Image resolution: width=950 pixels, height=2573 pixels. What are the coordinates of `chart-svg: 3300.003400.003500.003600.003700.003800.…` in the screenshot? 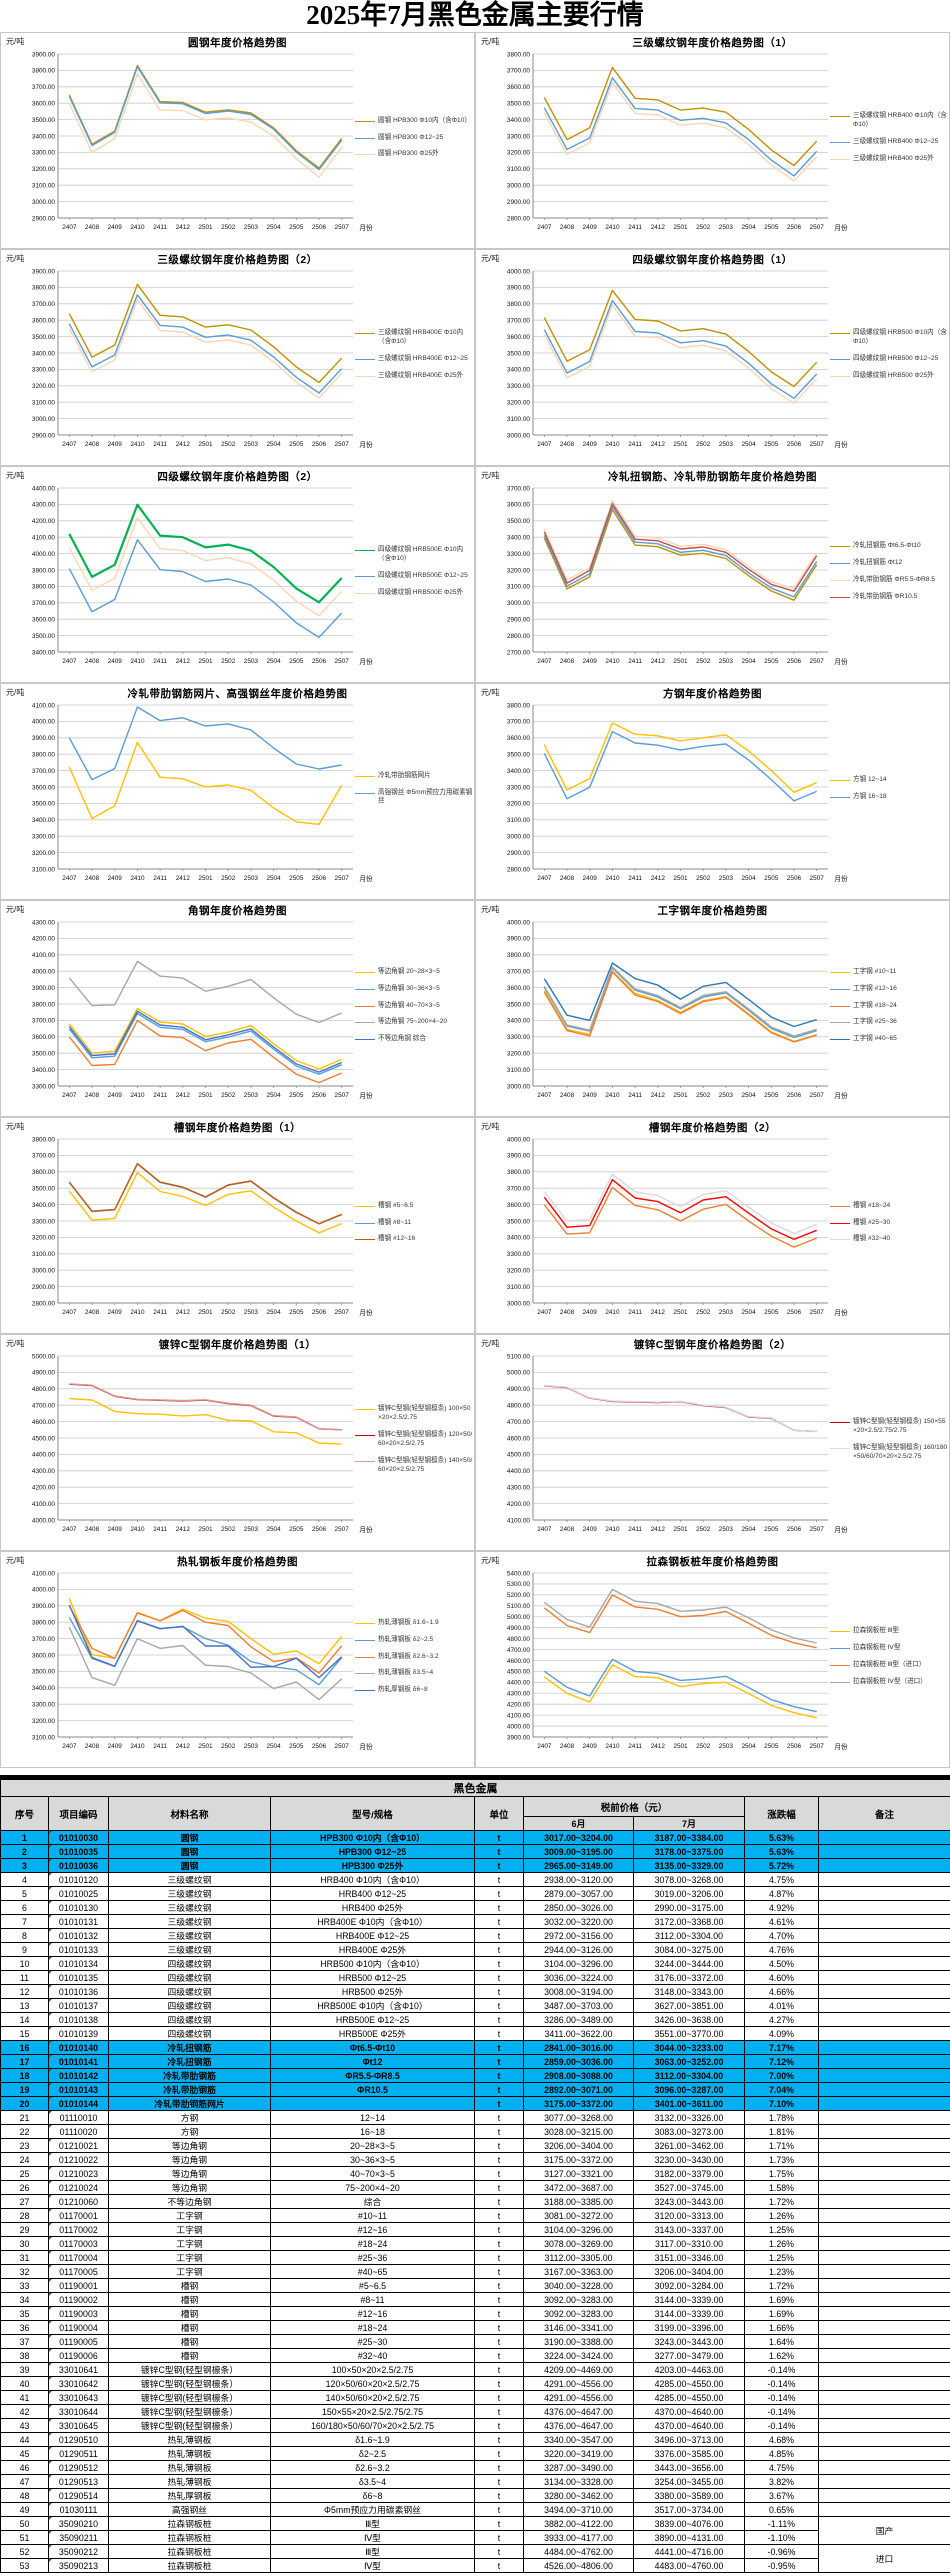 It's located at (237, 1016).